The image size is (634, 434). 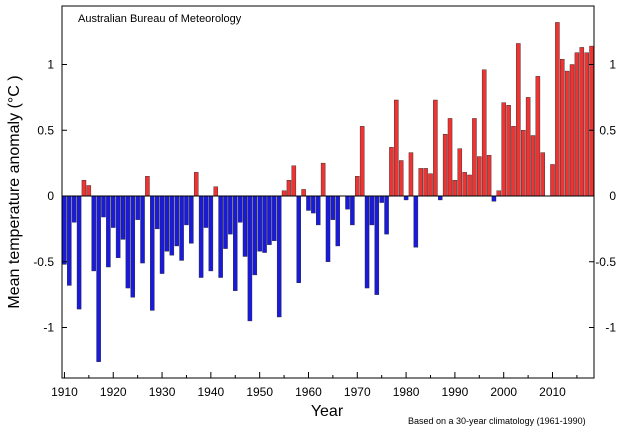 I want to click on bar-1970, so click(x=357, y=186).